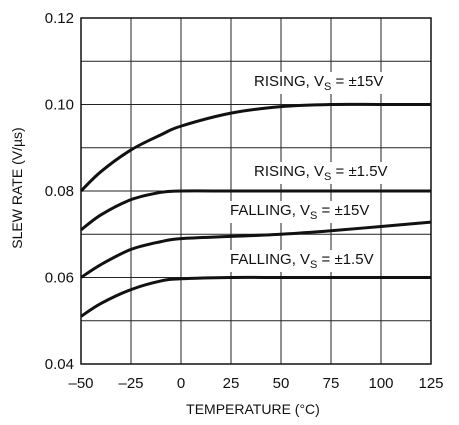 Image resolution: width=459 pixels, height=425 pixels. I want to click on x-tick-label: 100, so click(380, 383).